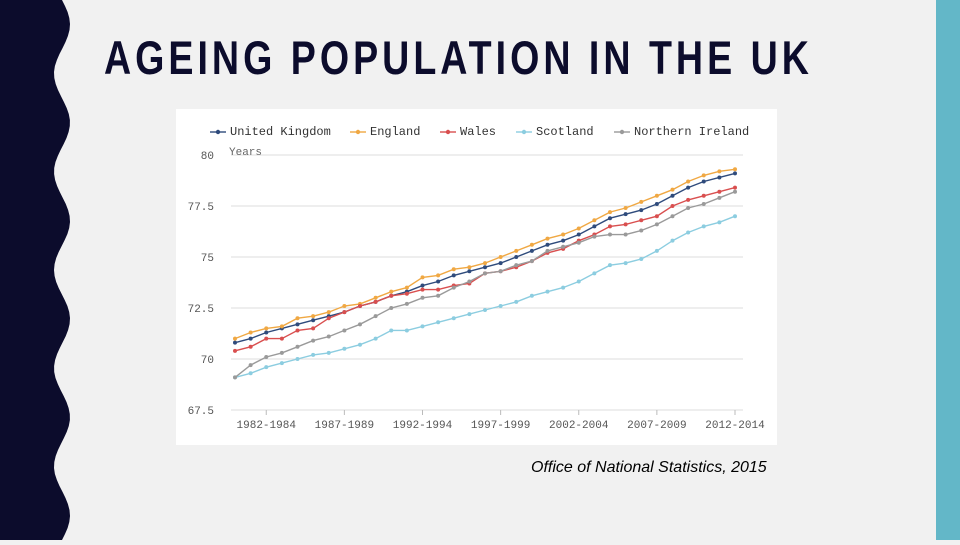 The image size is (960, 545). Describe the element at coordinates (555, 132) in the screenshot. I see `legend-item: Scotland` at that location.